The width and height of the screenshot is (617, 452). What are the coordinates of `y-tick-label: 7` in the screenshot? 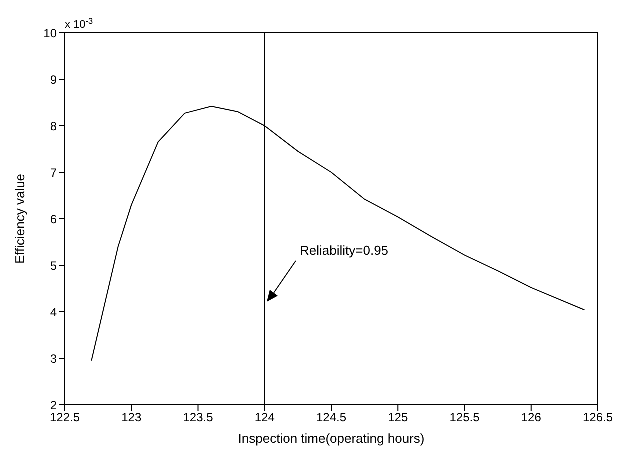 It's located at (54, 173).